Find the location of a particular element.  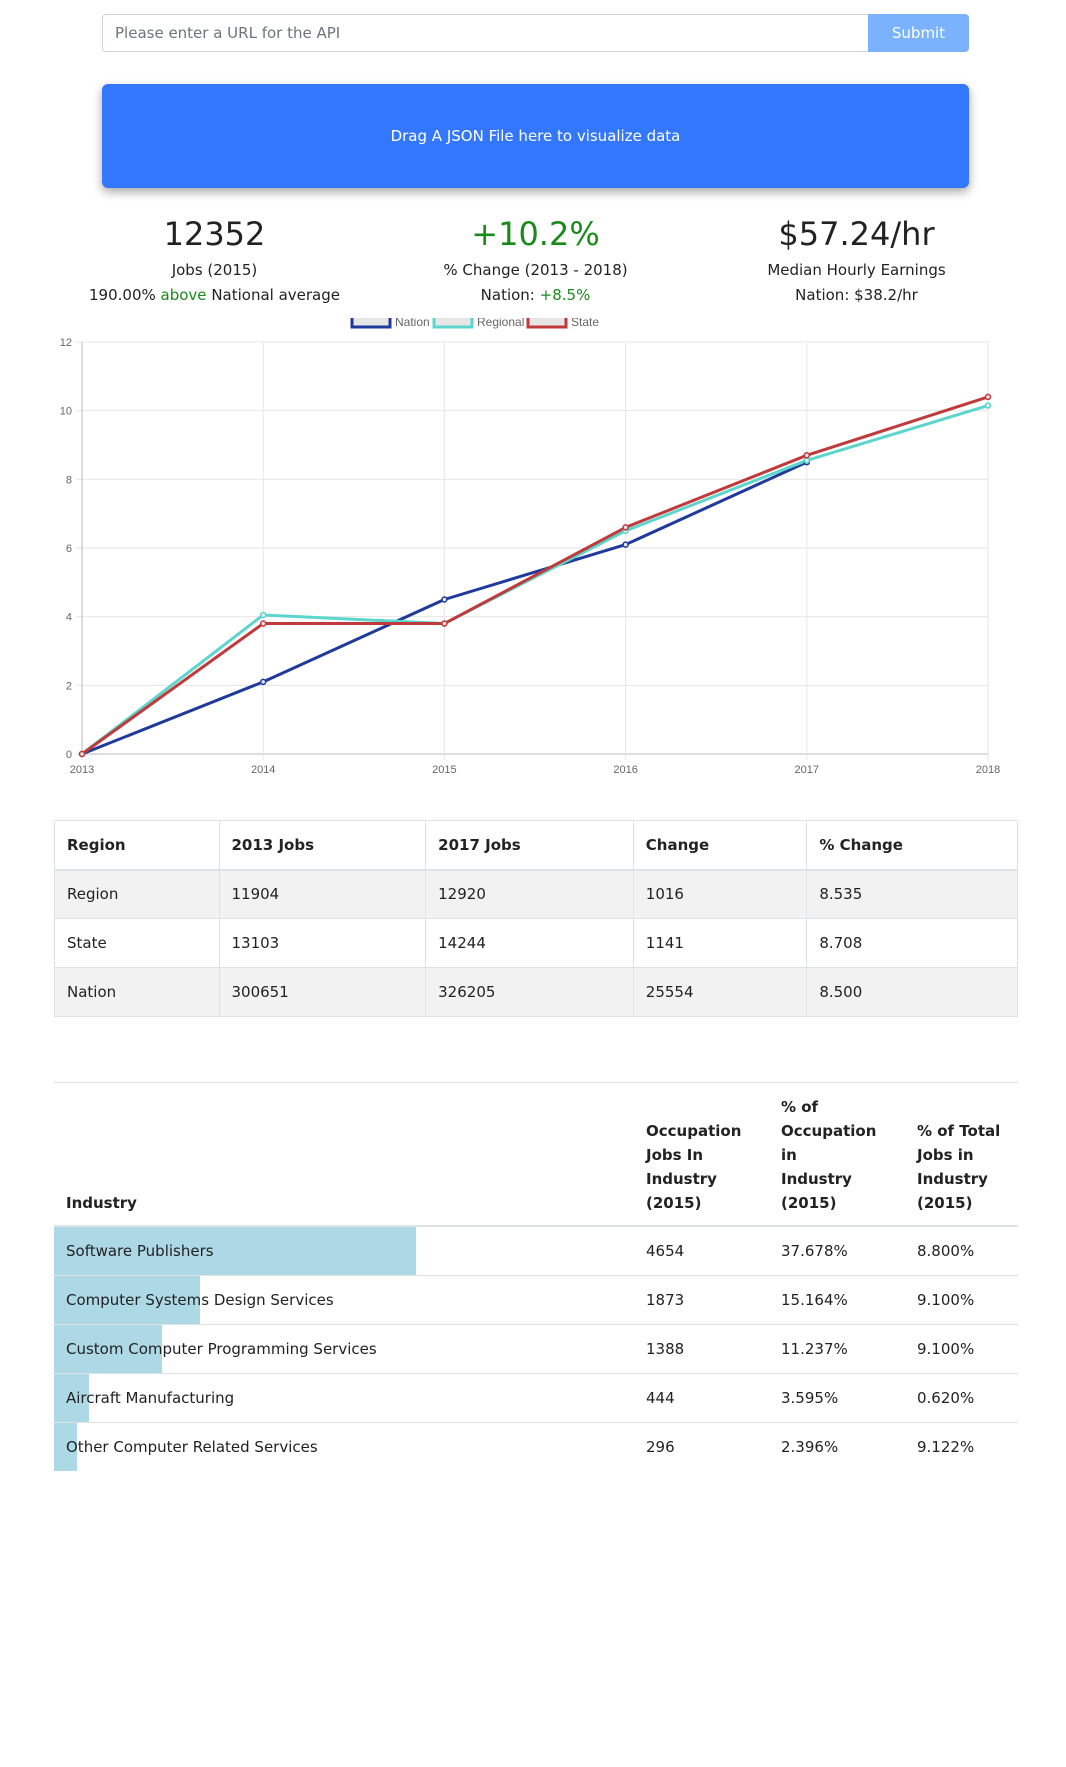

industry-pct-total-cell: 8.800% is located at coordinates (946, 1250).